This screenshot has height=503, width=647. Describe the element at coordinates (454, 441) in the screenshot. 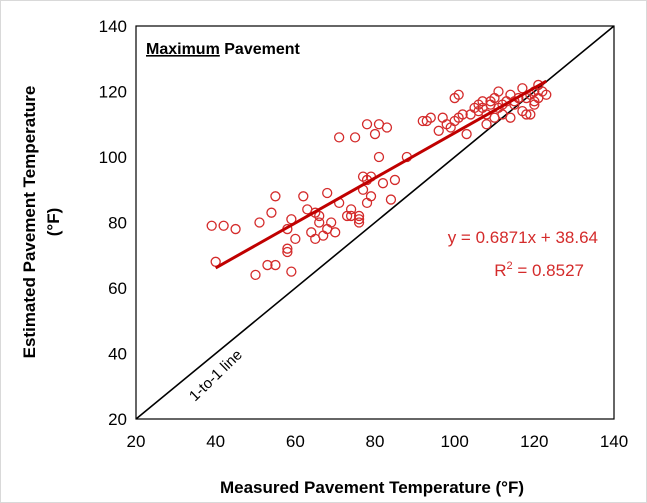

I see `x-tick-label: 100` at that location.